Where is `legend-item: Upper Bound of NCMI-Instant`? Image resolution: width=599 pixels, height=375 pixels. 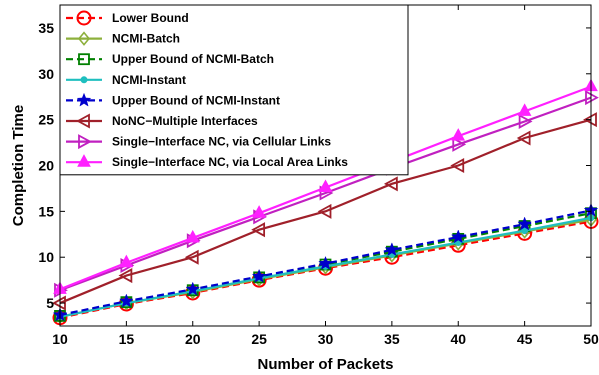 legend-item: Upper Bound of NCMI-Instant is located at coordinates (173, 99).